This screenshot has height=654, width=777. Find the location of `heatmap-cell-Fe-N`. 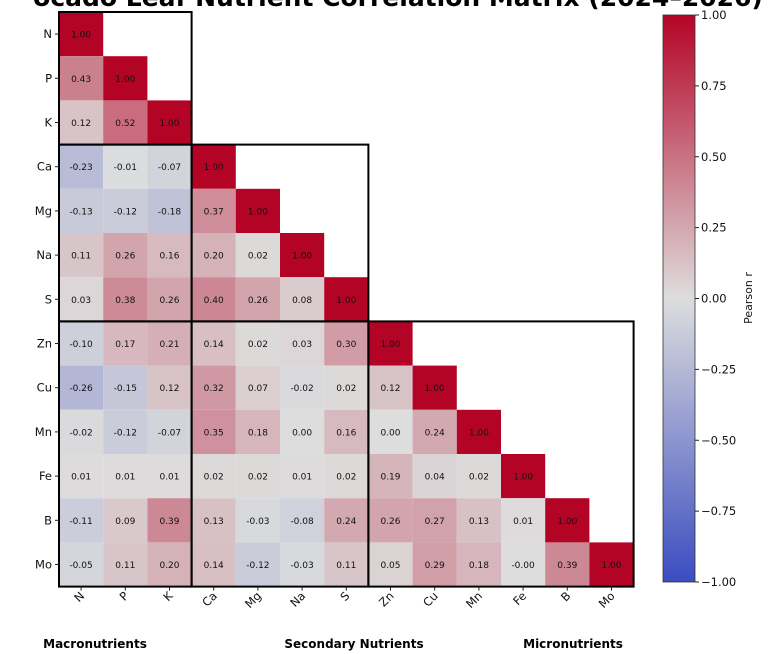

heatmap-cell-Fe-N is located at coordinates (81, 476).